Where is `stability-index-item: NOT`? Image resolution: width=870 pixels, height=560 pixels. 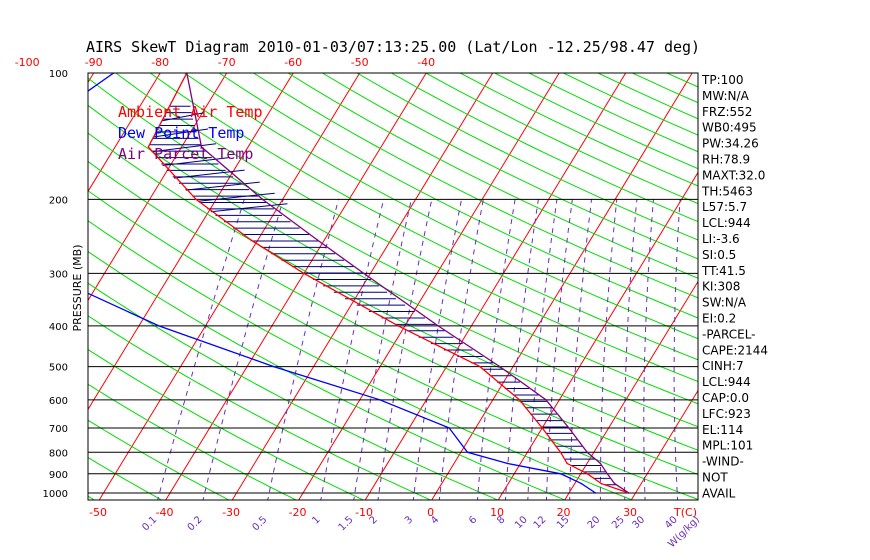
stability-index-item: NOT is located at coordinates (715, 478).